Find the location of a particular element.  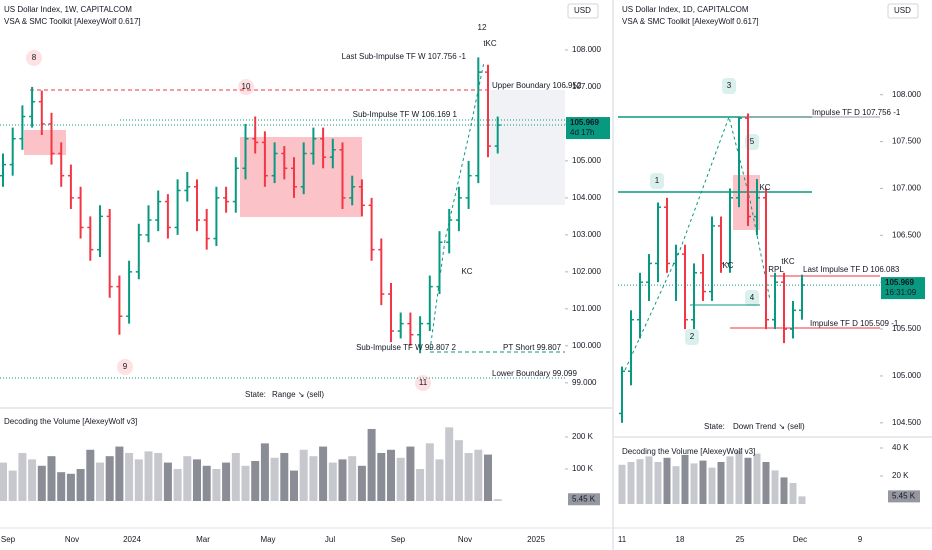

y-tick-label: 106.500 is located at coordinates (906, 234).